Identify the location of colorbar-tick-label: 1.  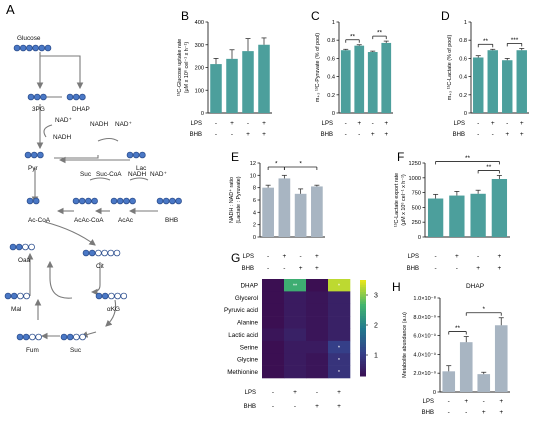
(376, 356).